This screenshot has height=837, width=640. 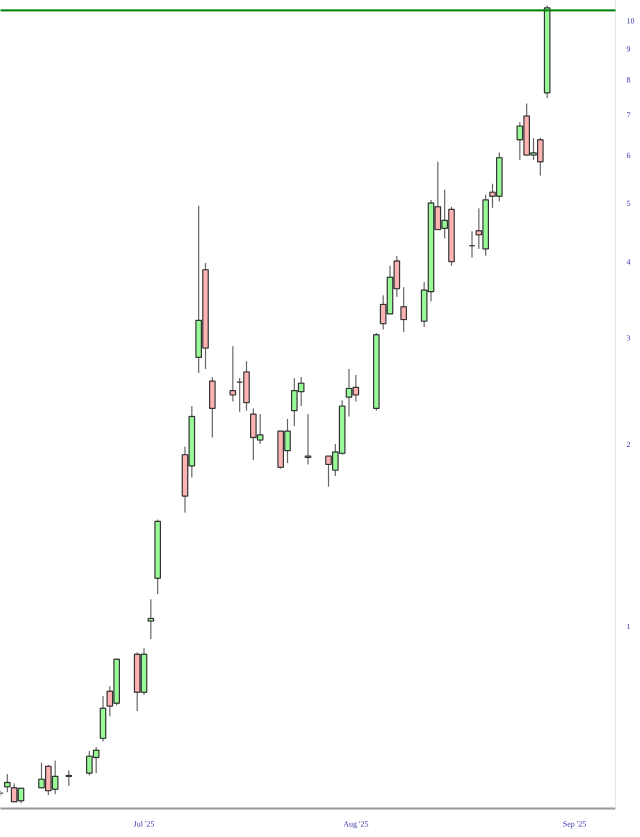 What do you see at coordinates (628, 627) in the screenshot?
I see `y-tick-label: 1` at bounding box center [628, 627].